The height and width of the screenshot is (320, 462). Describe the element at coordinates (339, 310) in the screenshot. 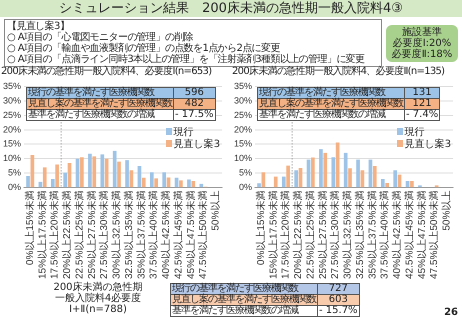

I see `text: - 15.7%` at that location.